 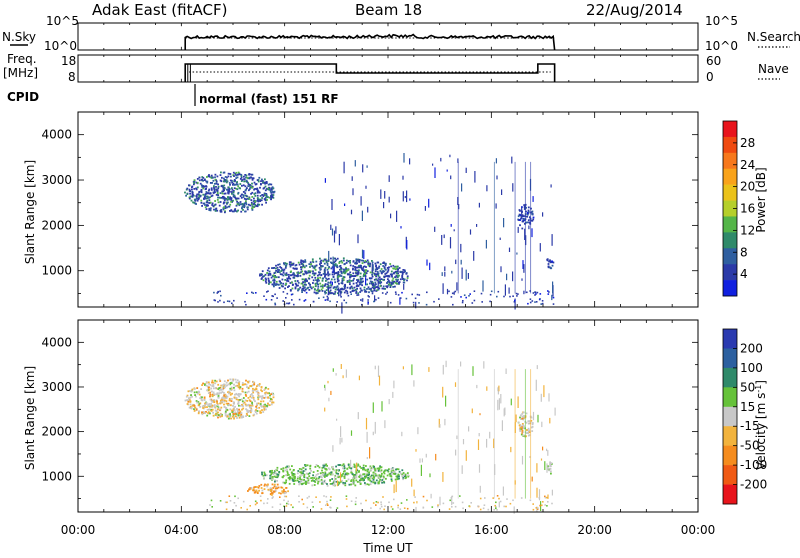 What do you see at coordinates (369, 233) in the screenshot?
I see `power-data-layer` at bounding box center [369, 233].